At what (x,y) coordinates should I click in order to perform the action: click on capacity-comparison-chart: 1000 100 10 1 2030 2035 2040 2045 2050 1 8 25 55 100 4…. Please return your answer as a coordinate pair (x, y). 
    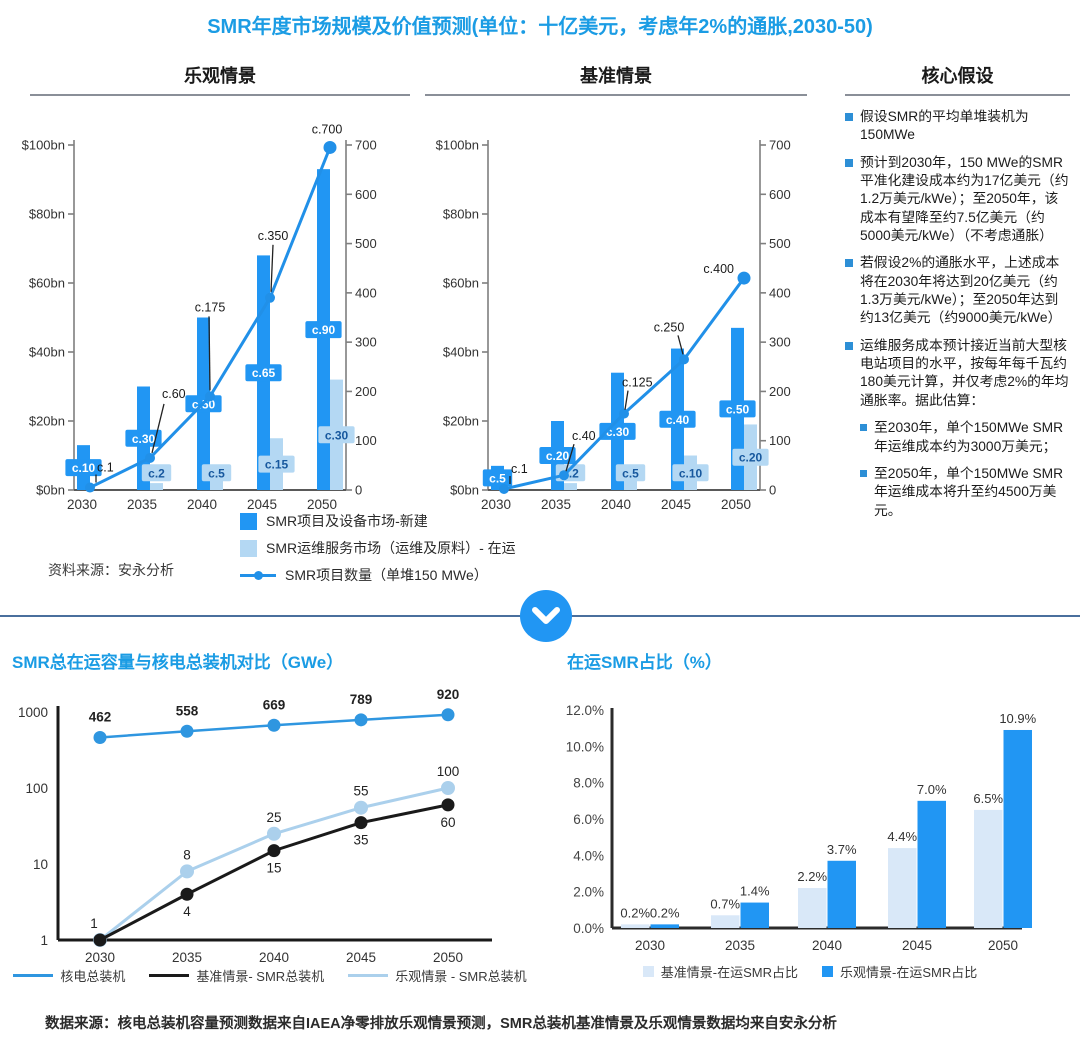
    Looking at the image, I should click on (255, 826).